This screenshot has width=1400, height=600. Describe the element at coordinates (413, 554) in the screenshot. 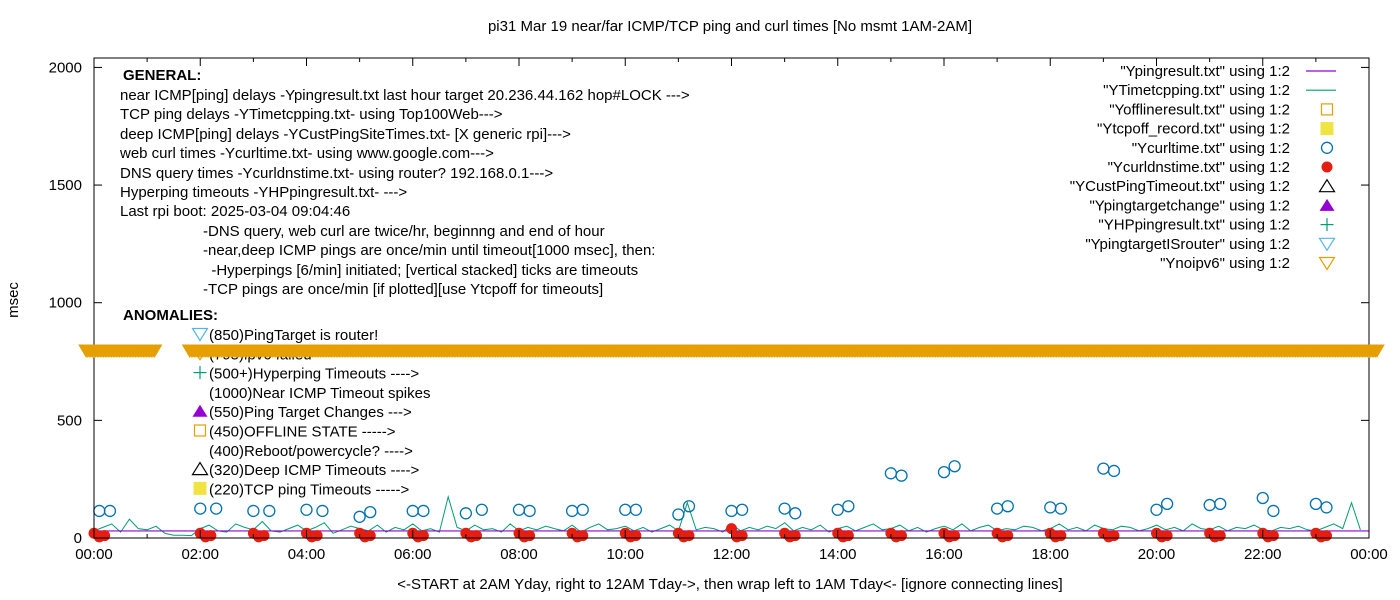

I see `x-tick-label: 06:00` at that location.